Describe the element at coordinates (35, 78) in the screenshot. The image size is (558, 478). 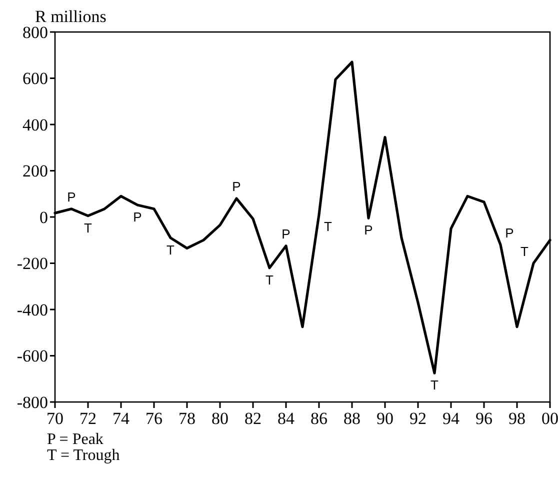
I see `y-tick-label: 600` at that location.